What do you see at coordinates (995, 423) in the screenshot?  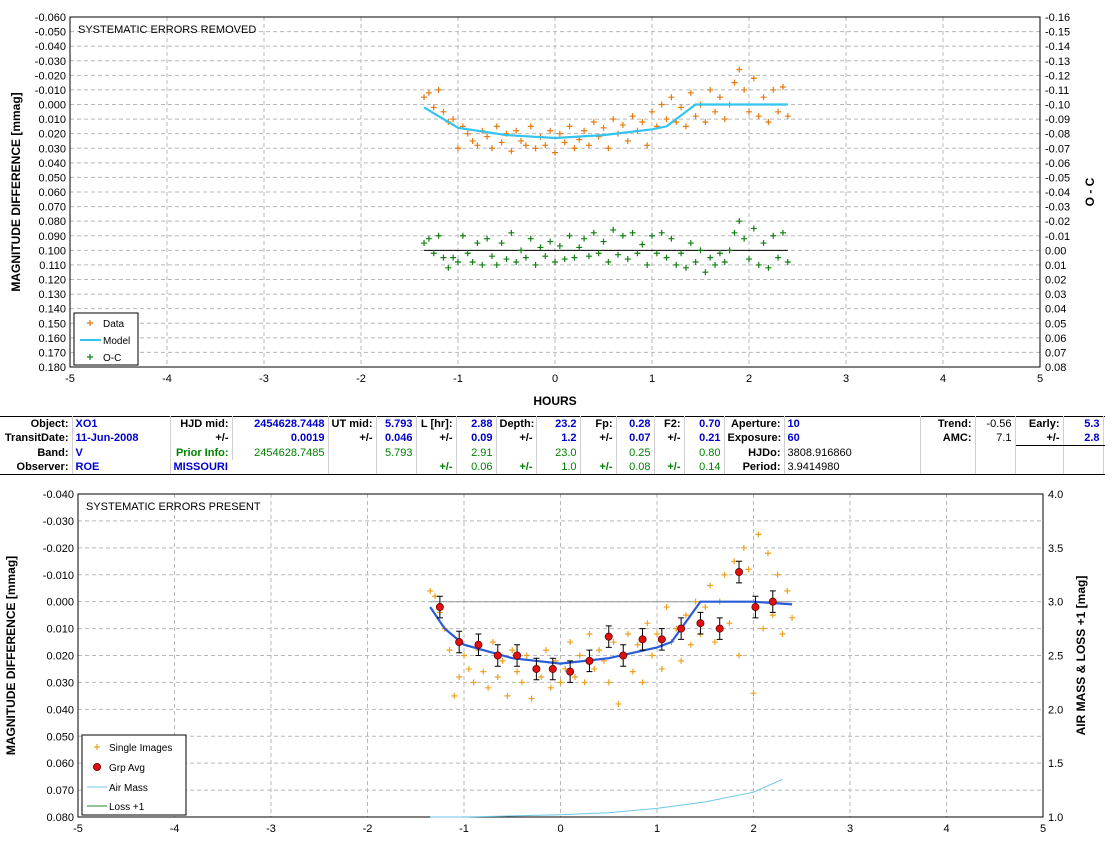 I see `trend-value: -0.56` at bounding box center [995, 423].